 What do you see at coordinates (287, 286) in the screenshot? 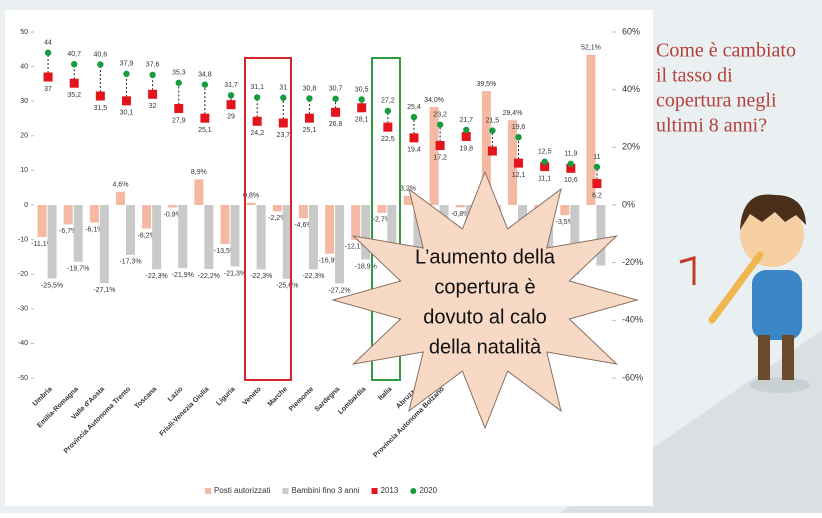
I see `data-label: -25,6%` at bounding box center [287, 286].